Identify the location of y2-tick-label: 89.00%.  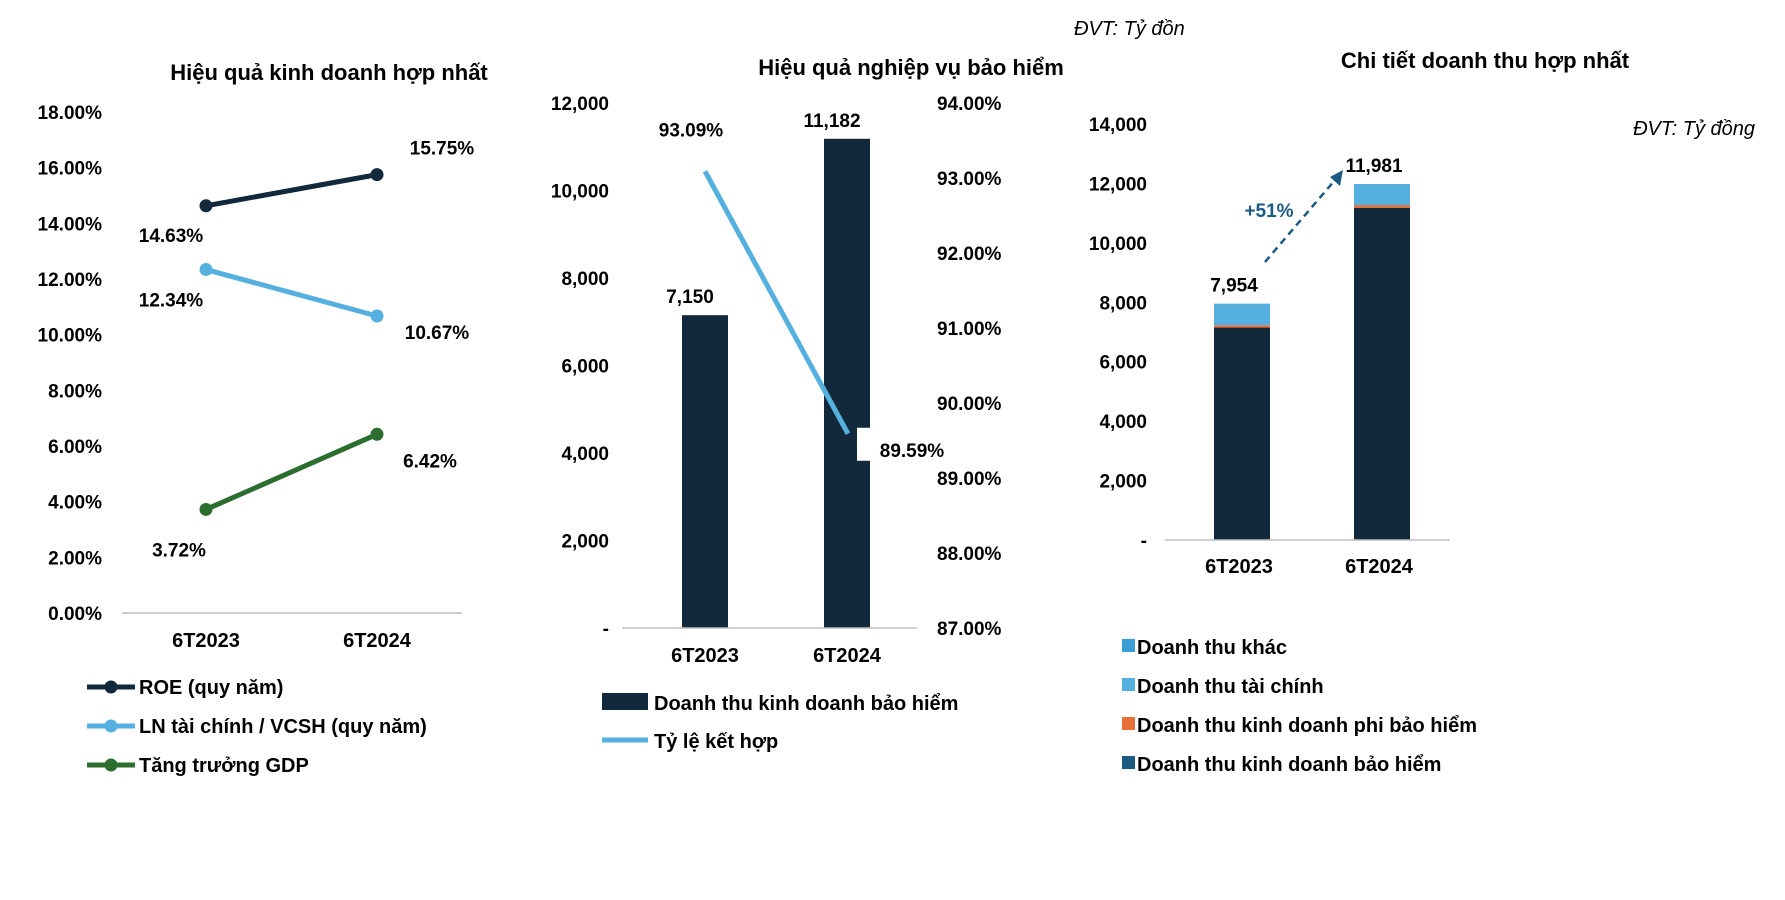
(969, 479).